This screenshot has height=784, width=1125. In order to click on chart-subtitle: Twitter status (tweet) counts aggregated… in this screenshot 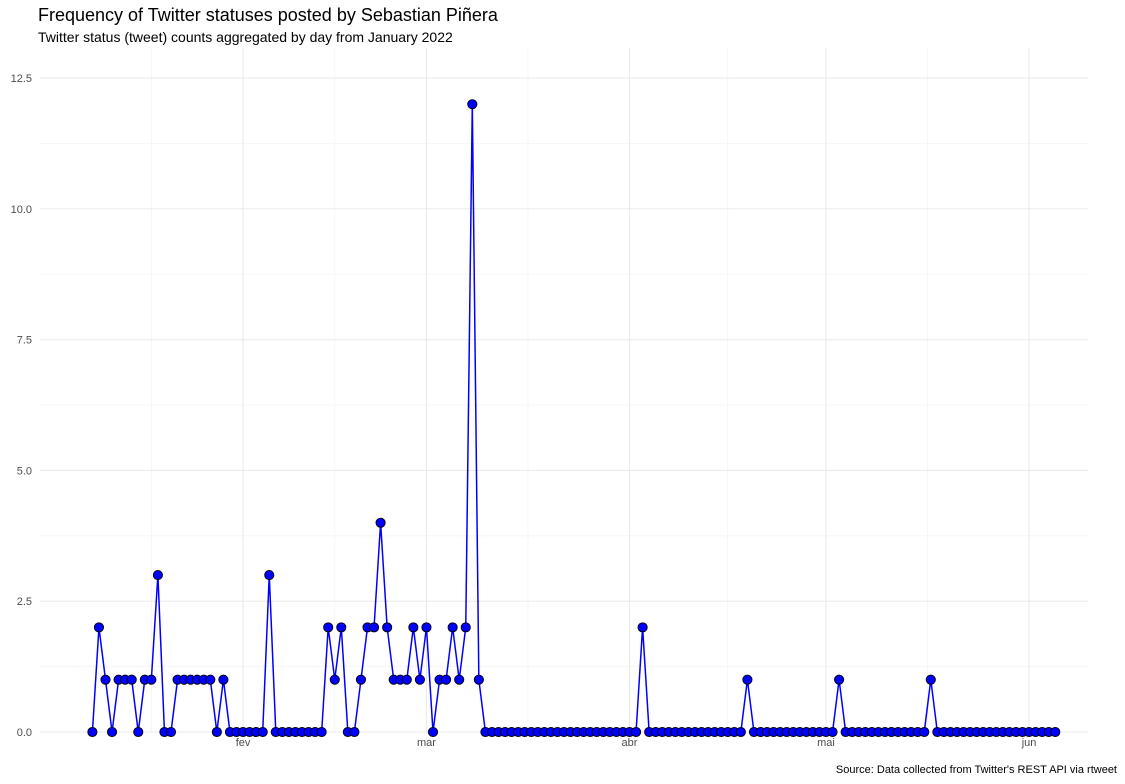, I will do `click(245, 37)`.